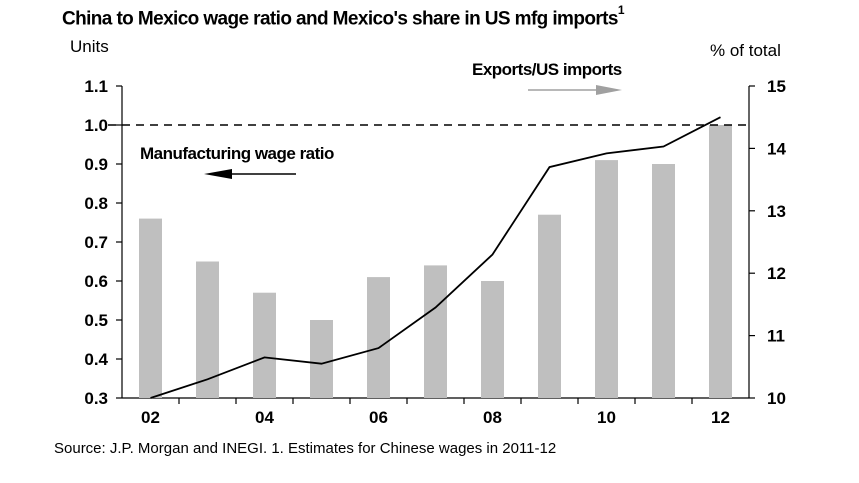  What do you see at coordinates (96, 242) in the screenshot?
I see `left-y-tick-label: 0.7` at bounding box center [96, 242].